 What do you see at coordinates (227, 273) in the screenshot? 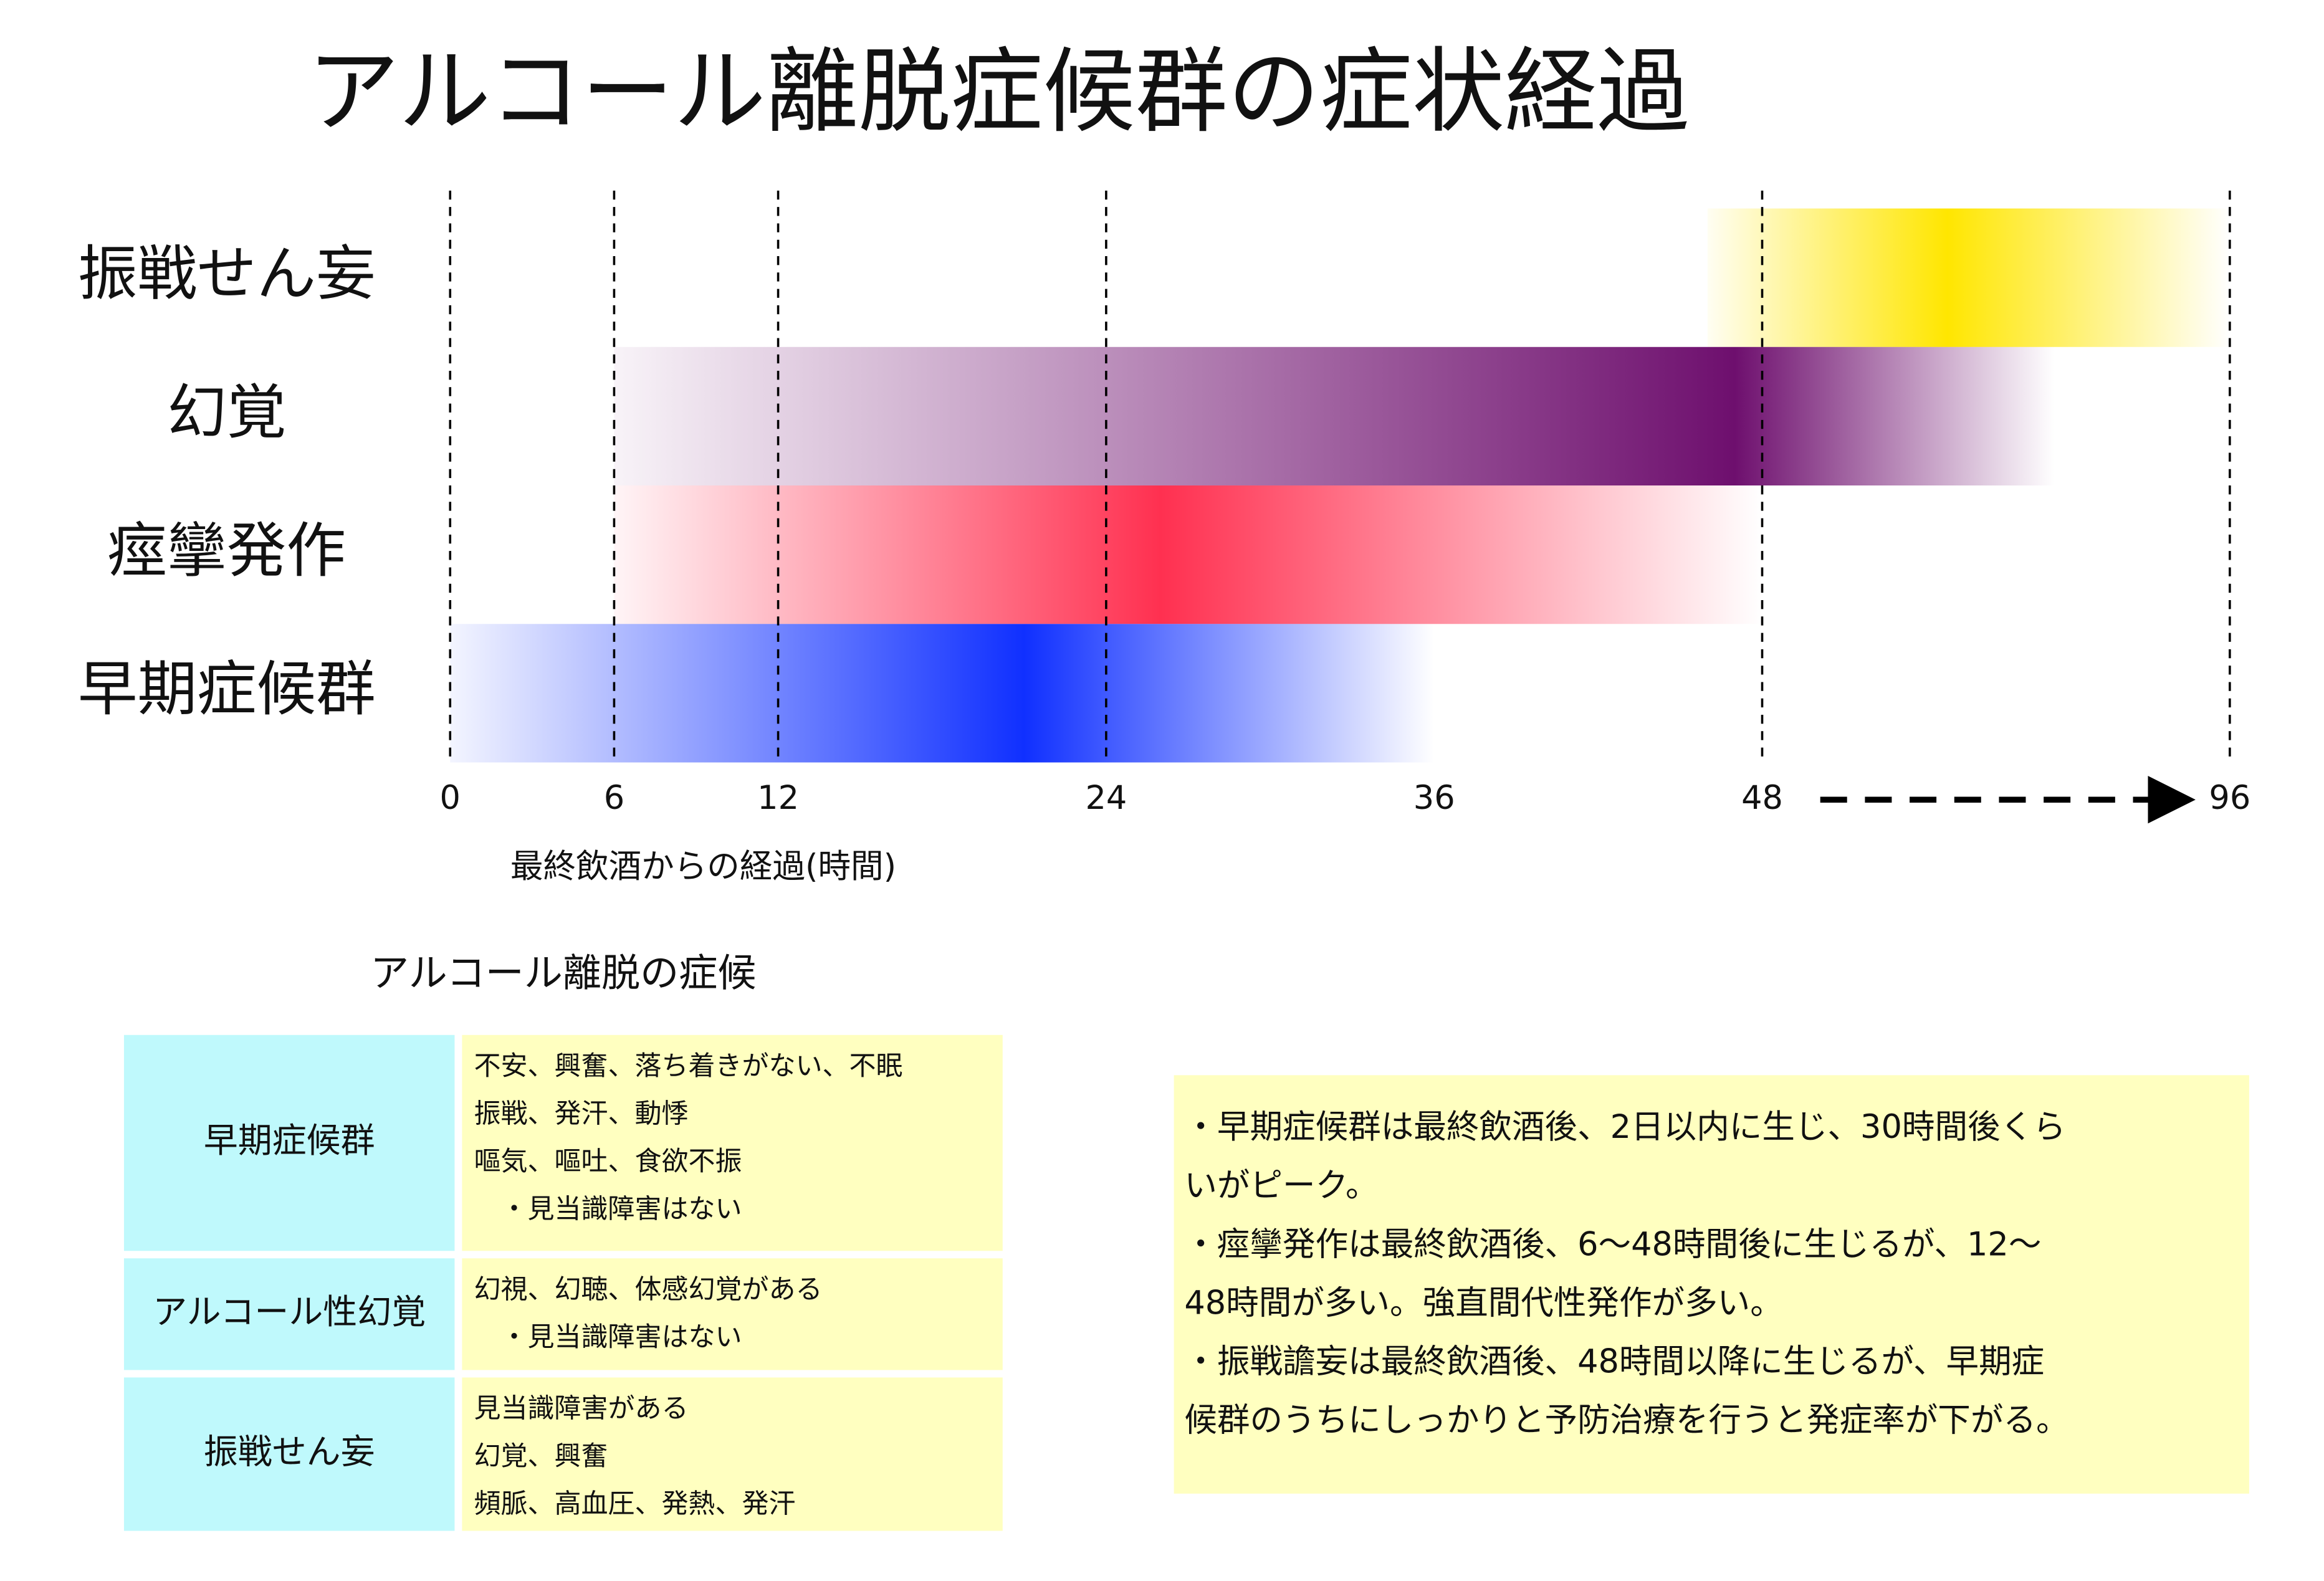
I see `row-label: 振戦せん妄` at bounding box center [227, 273].